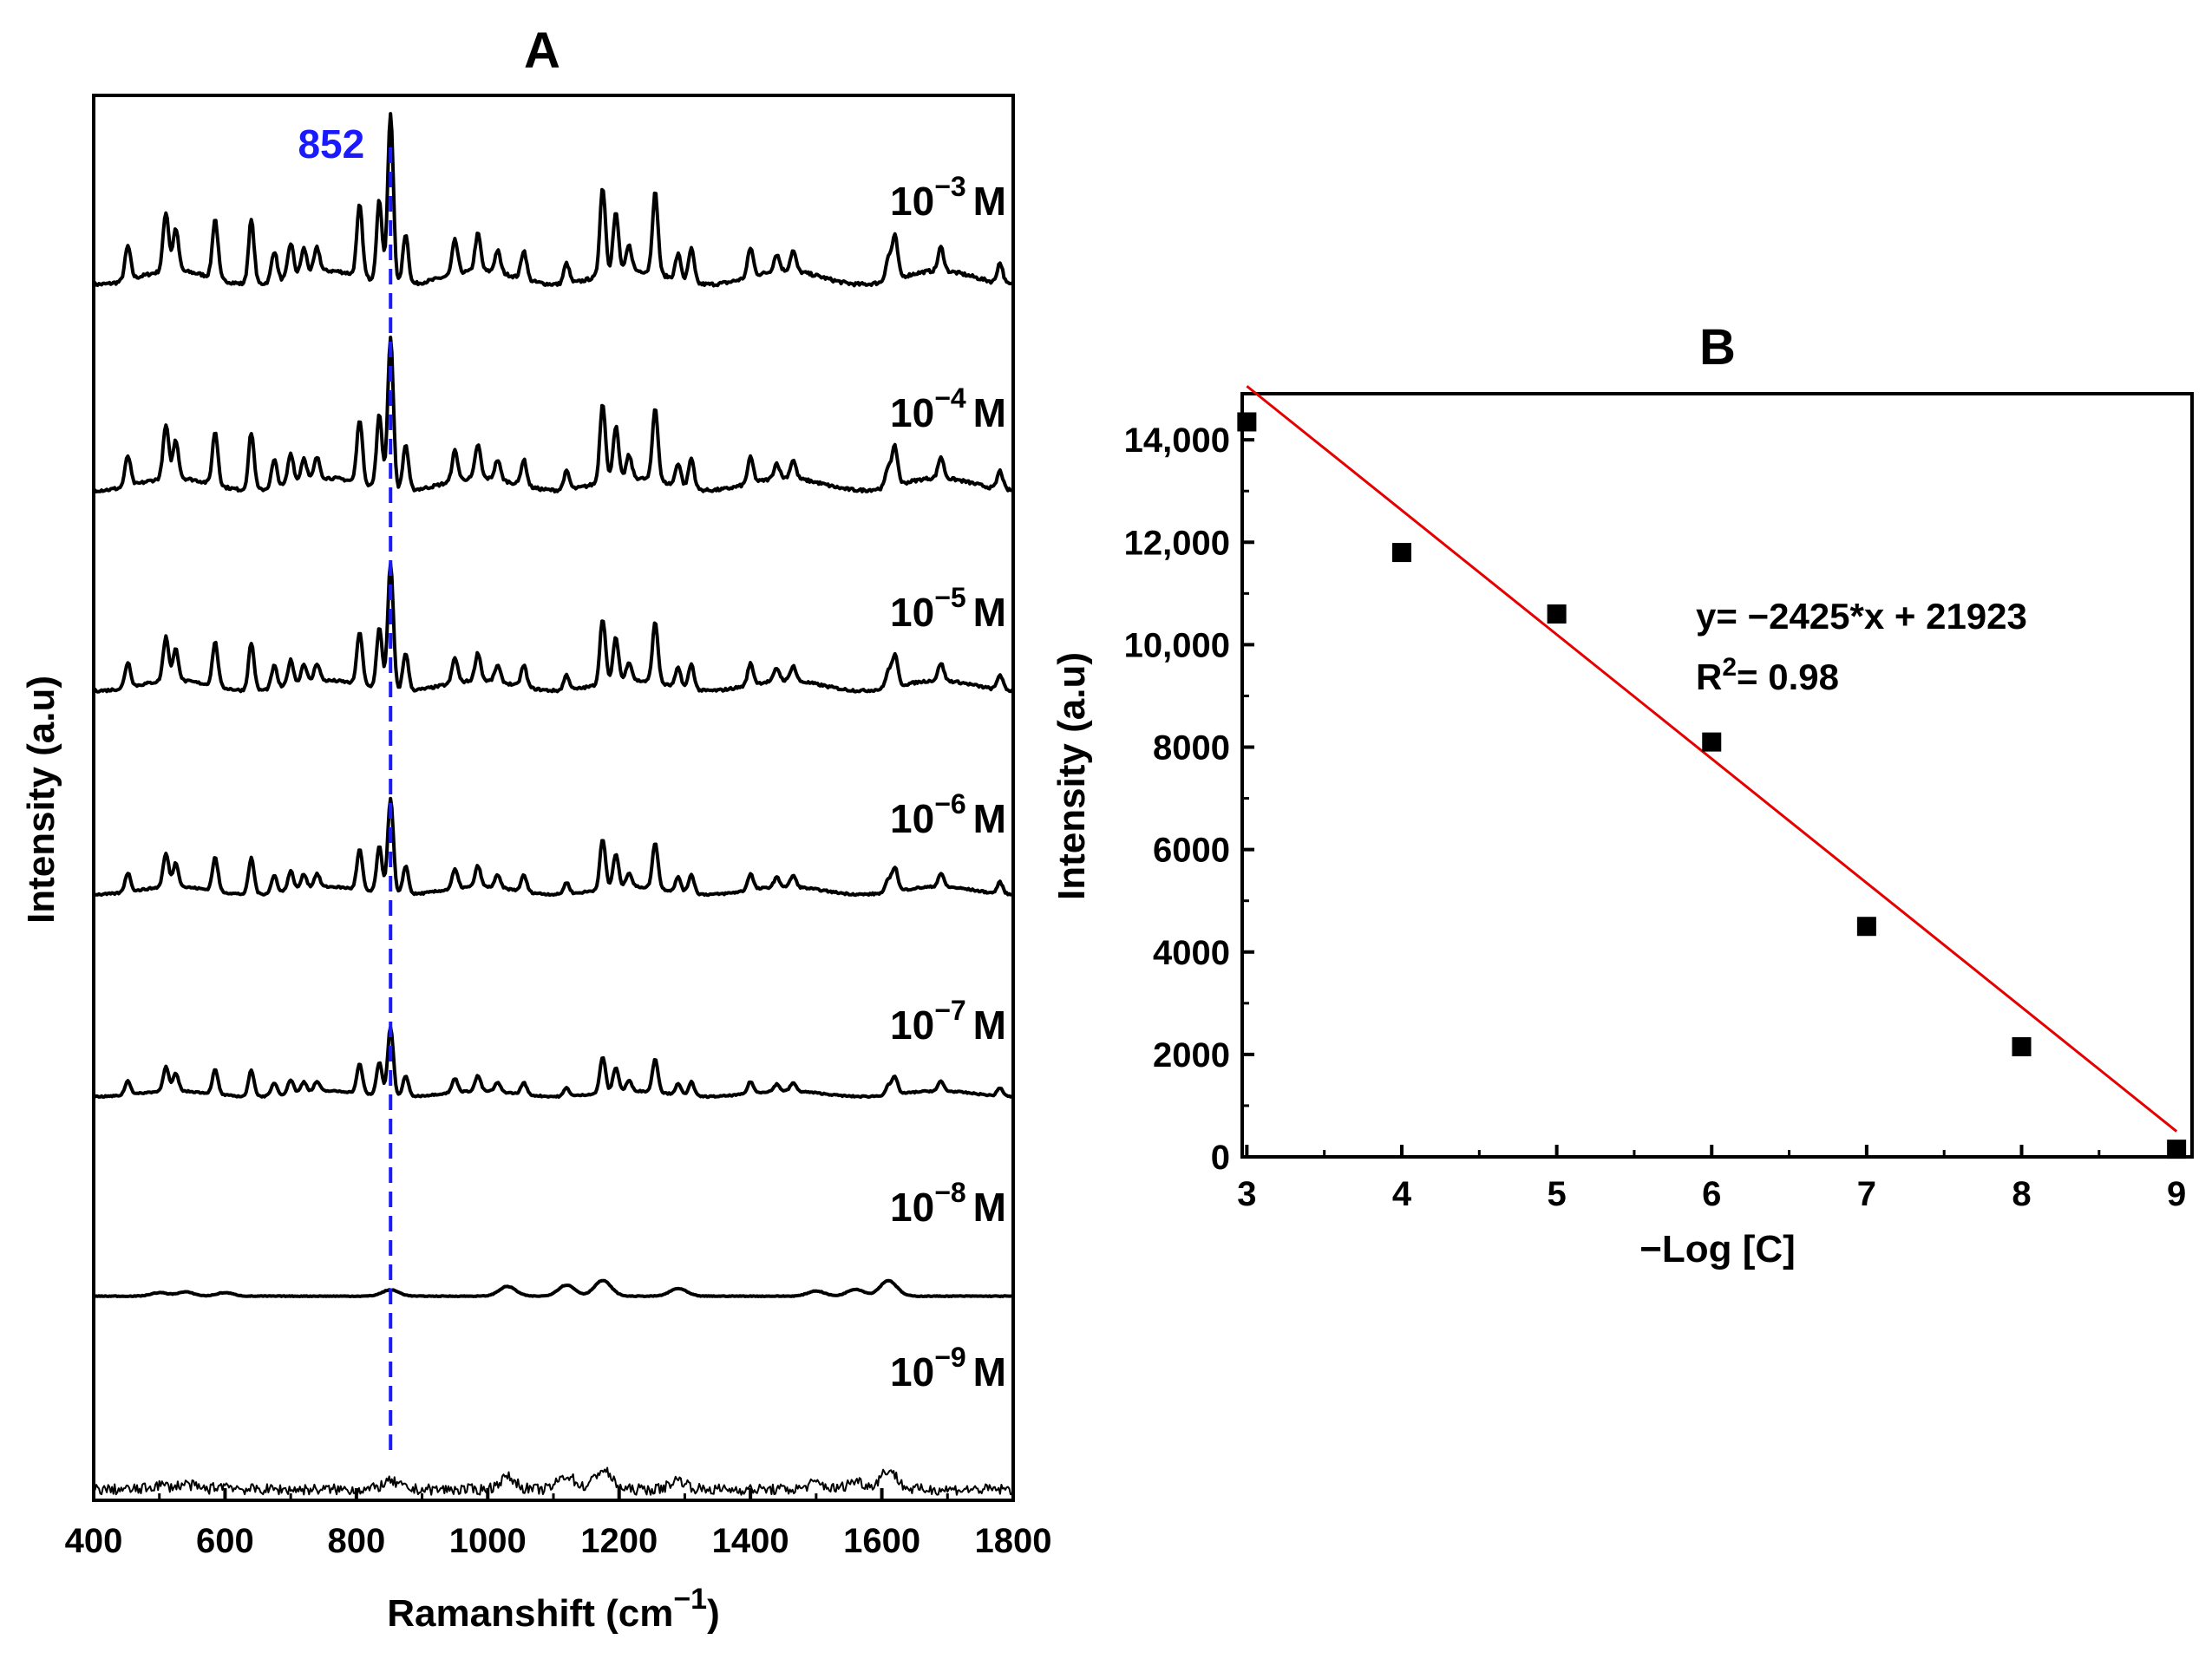  Describe the element at coordinates (2177, 1194) in the screenshot. I see `x-tick-label: 9` at that location.